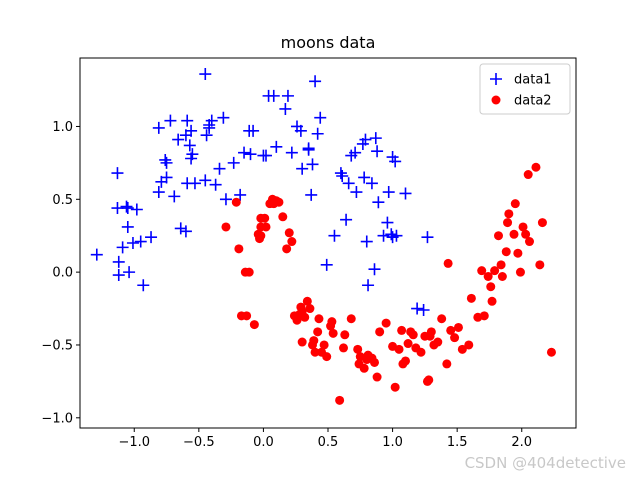 Image resolution: width=640 pixels, height=480 pixels. Describe the element at coordinates (457, 442) in the screenshot. I see `x-tick-label: 1.5` at that location.